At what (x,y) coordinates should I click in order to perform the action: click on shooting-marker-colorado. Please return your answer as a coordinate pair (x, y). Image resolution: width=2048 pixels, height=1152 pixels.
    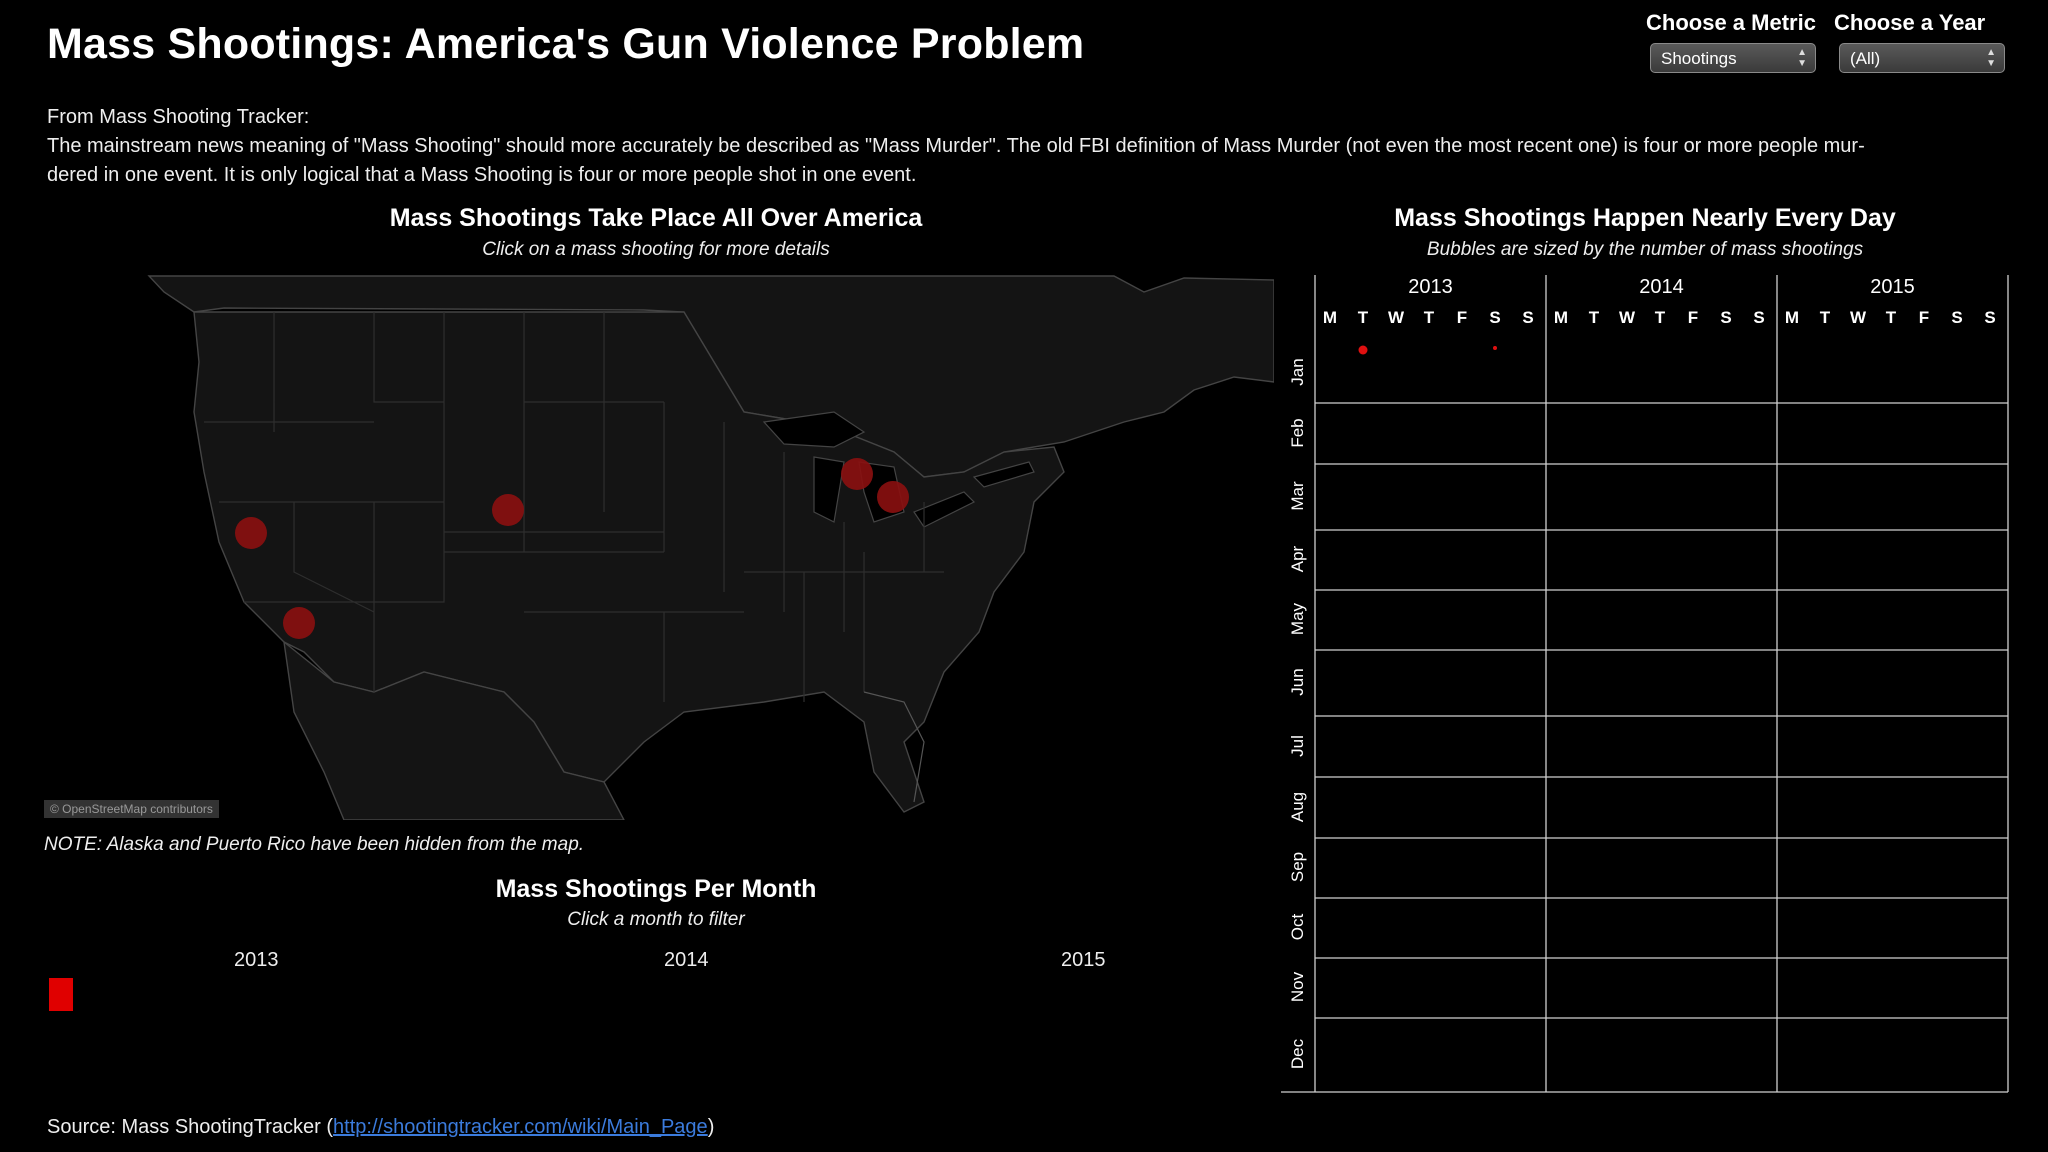
    Looking at the image, I should click on (508, 510).